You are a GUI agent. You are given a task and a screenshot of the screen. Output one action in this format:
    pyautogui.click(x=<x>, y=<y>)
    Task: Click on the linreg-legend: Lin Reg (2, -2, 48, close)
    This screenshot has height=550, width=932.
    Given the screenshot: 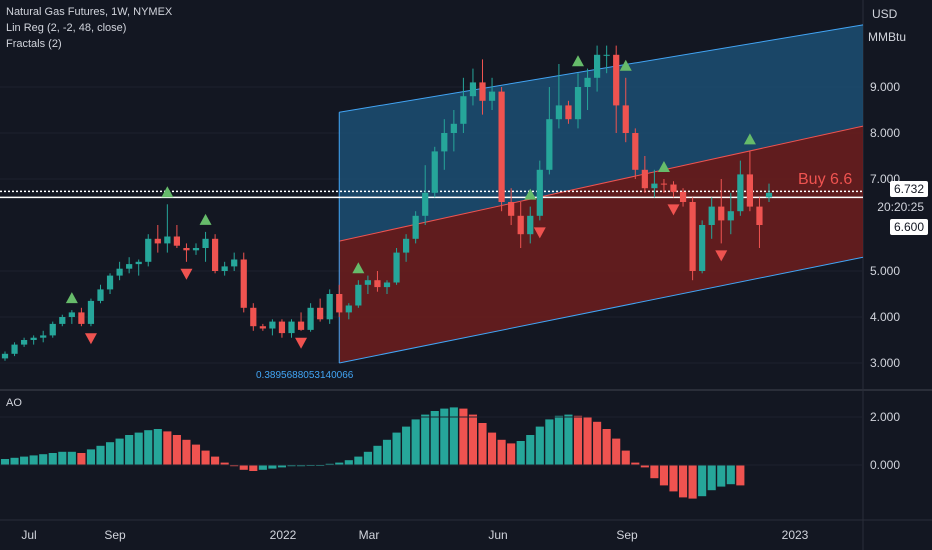 What is the action you would take?
    pyautogui.click(x=66, y=28)
    